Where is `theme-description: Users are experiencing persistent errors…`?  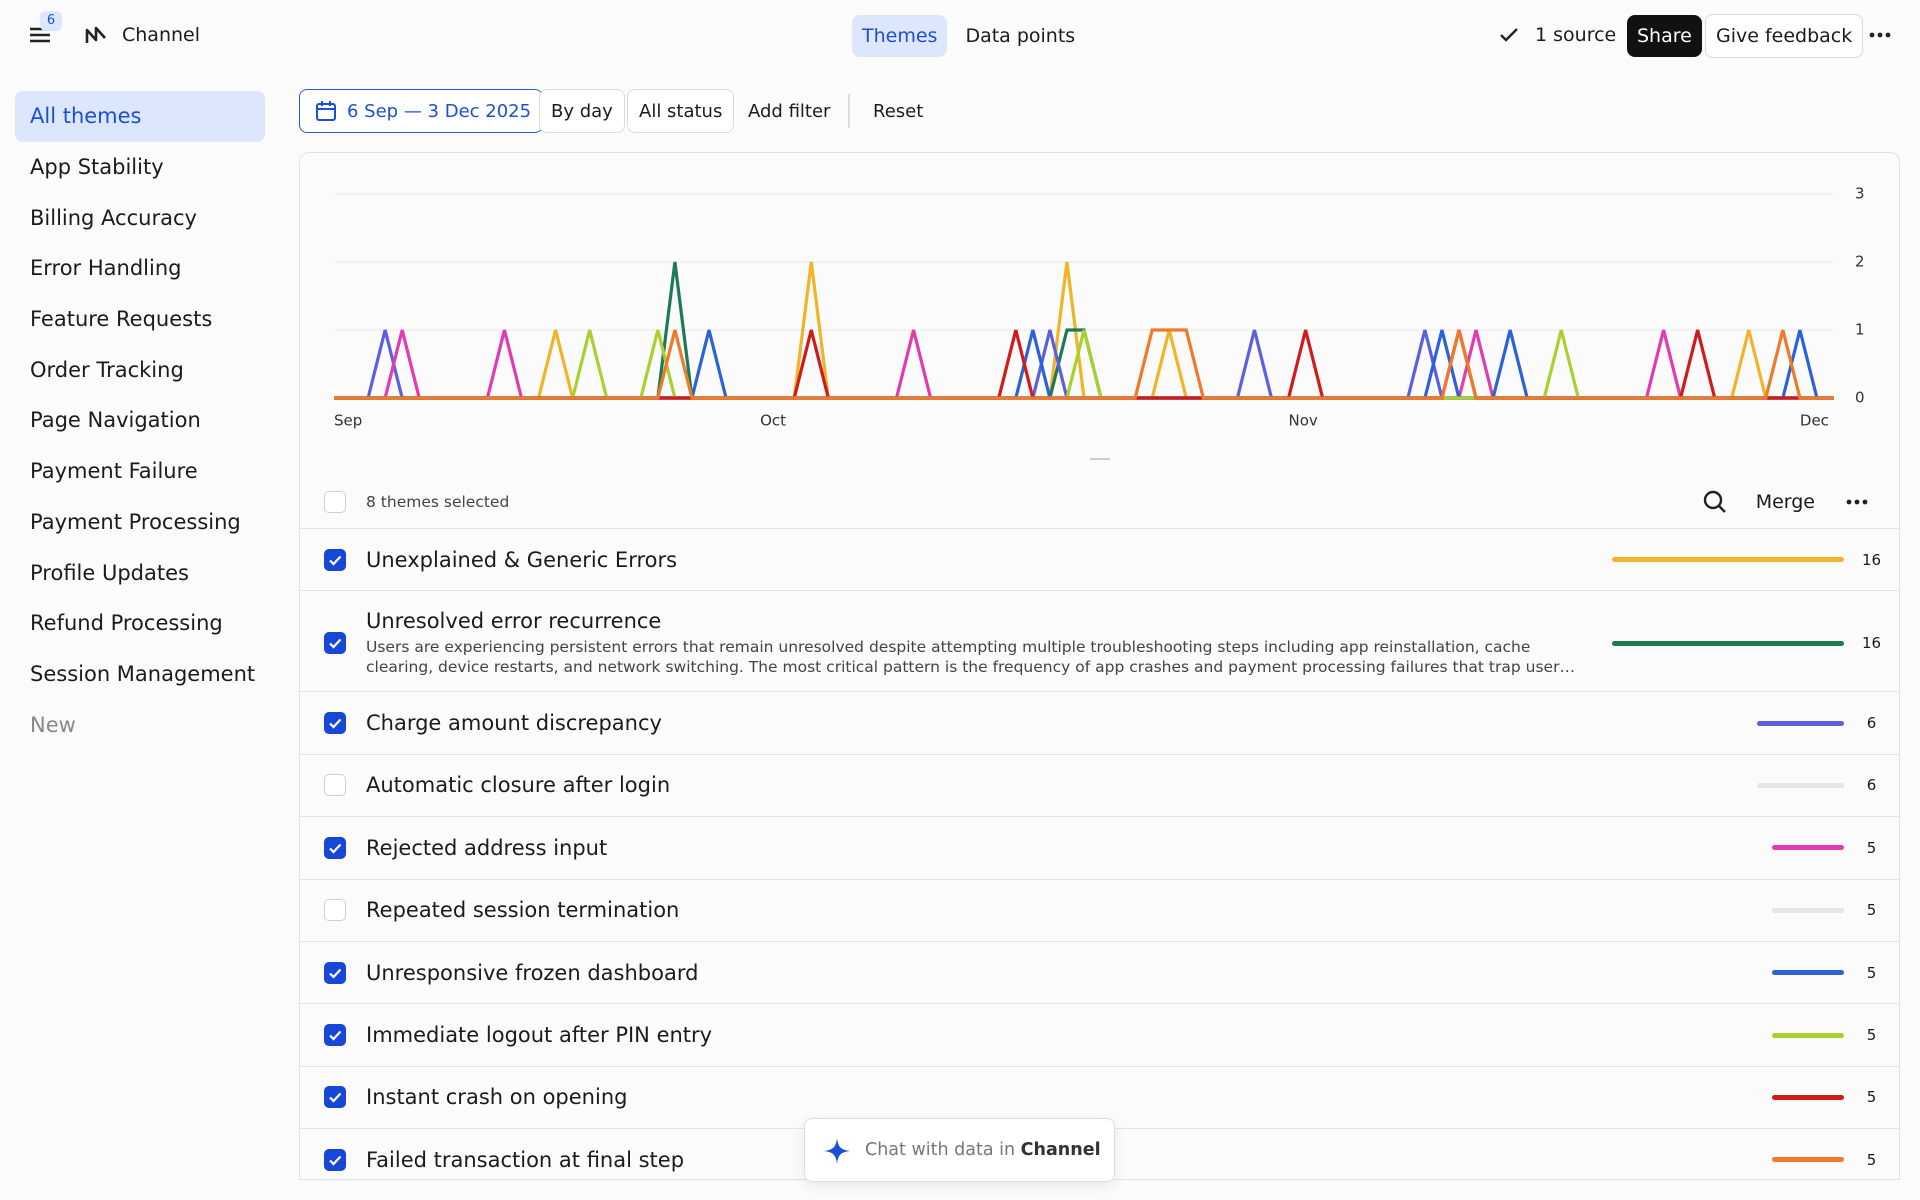 theme-description: Users are experiencing persistent errors… is located at coordinates (967, 657).